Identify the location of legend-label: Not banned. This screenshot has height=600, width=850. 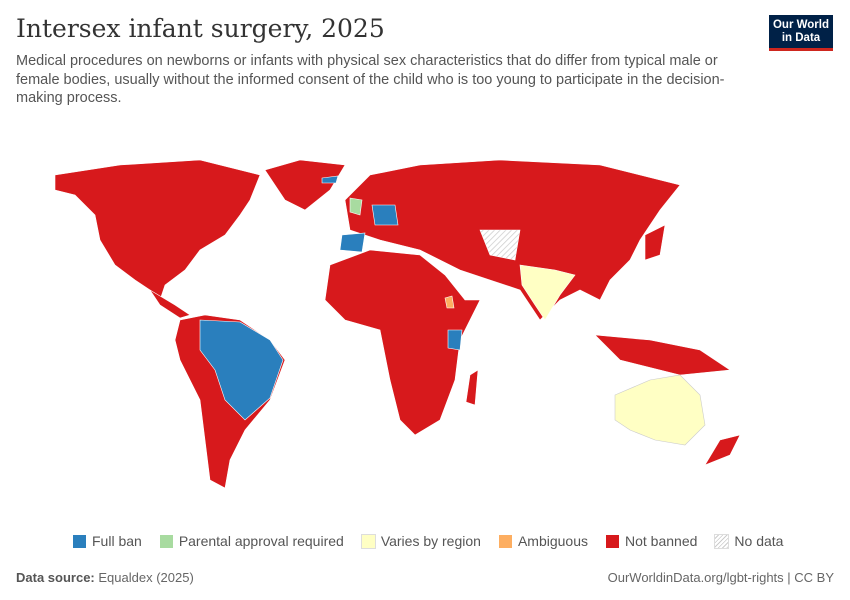
(661, 541).